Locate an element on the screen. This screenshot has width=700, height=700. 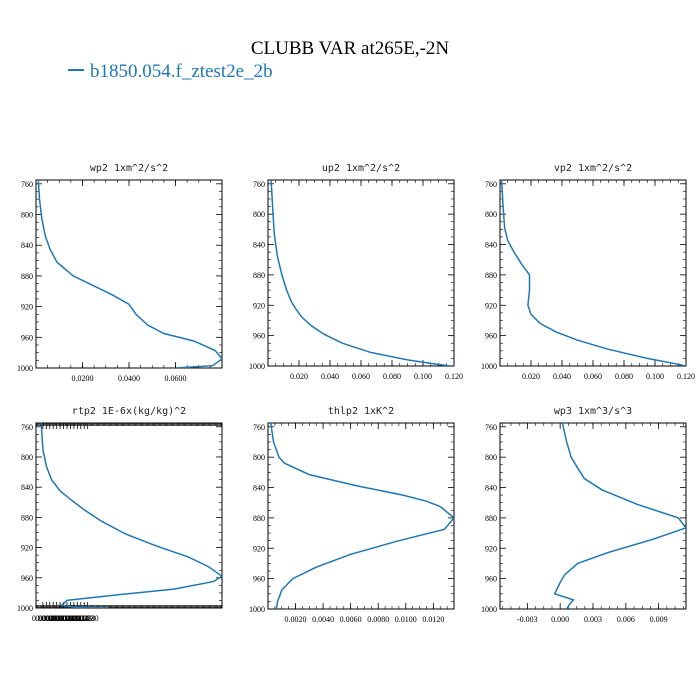
x-tick-label: 0.0024 is located at coordinates (77, 618).